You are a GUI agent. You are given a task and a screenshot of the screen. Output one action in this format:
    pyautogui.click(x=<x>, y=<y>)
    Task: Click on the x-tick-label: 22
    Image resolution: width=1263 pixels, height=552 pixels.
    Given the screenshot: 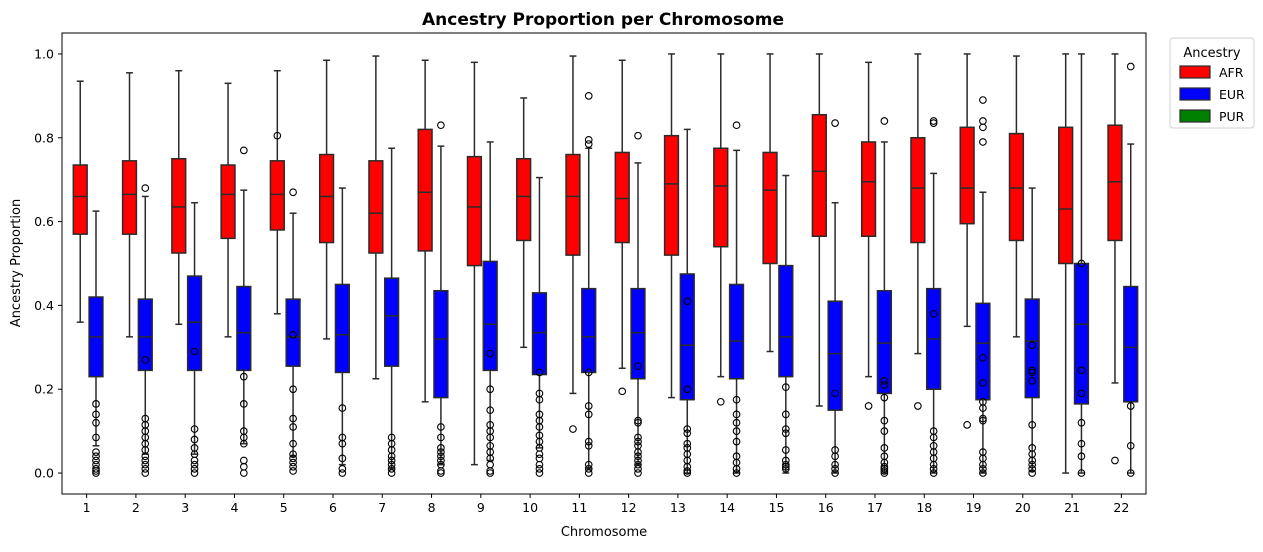 What is the action you would take?
    pyautogui.click(x=1121, y=507)
    